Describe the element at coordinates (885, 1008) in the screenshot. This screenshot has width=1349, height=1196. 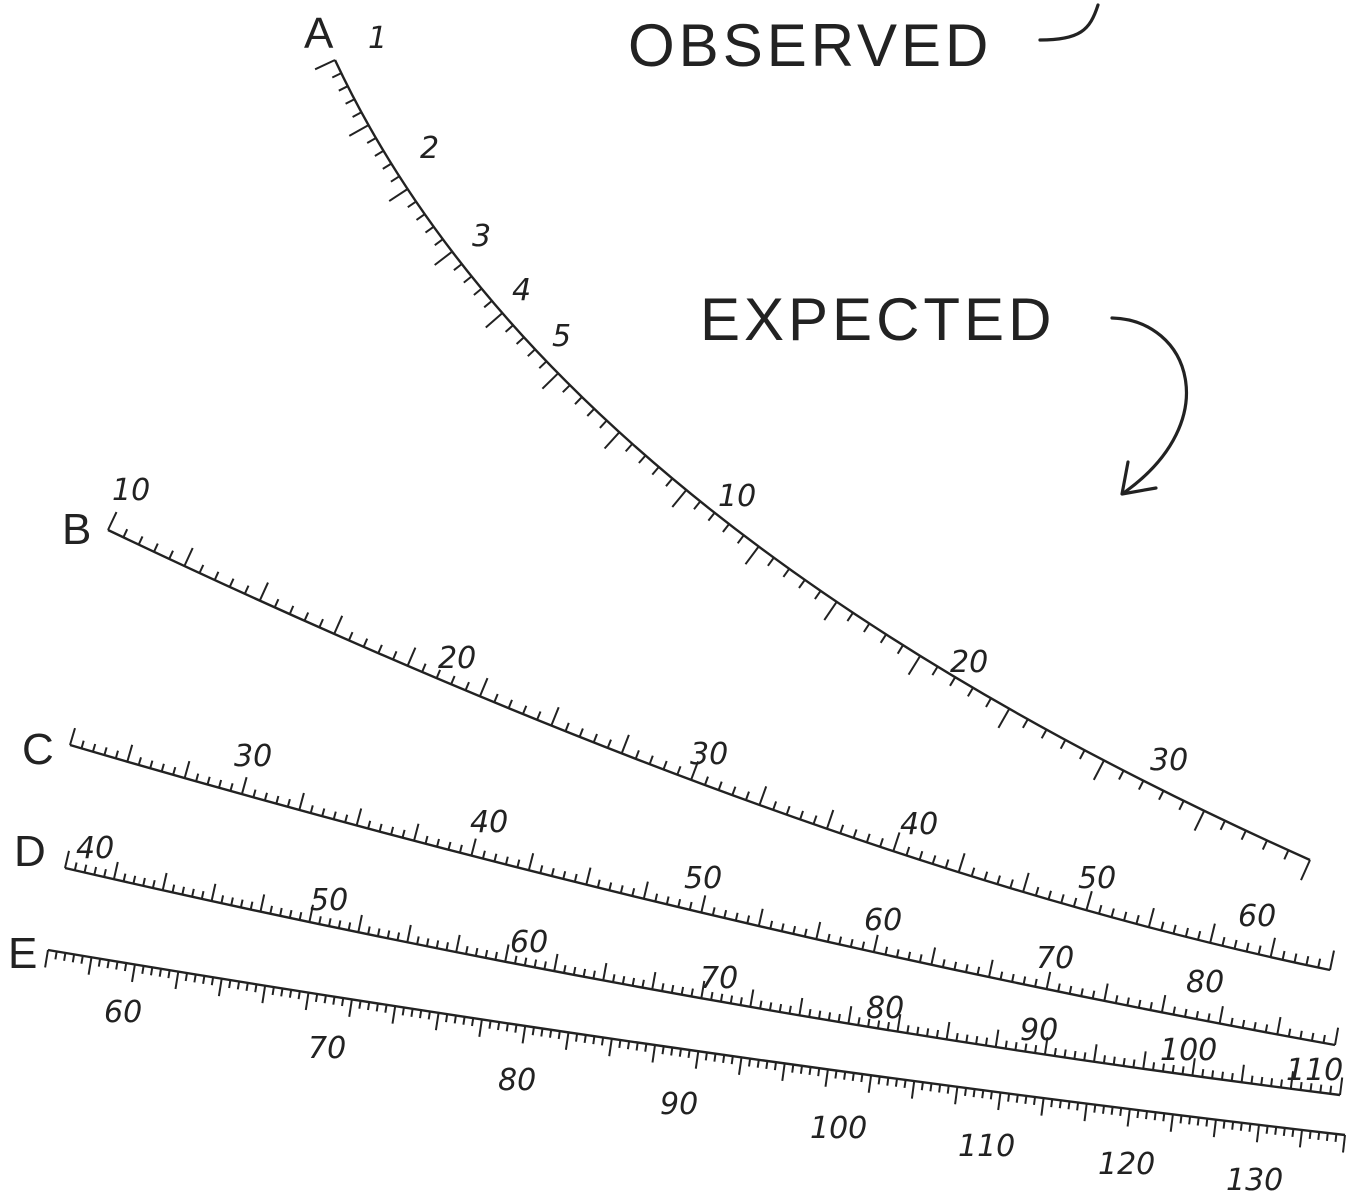
I see `scale-d-label-80: 80` at that location.